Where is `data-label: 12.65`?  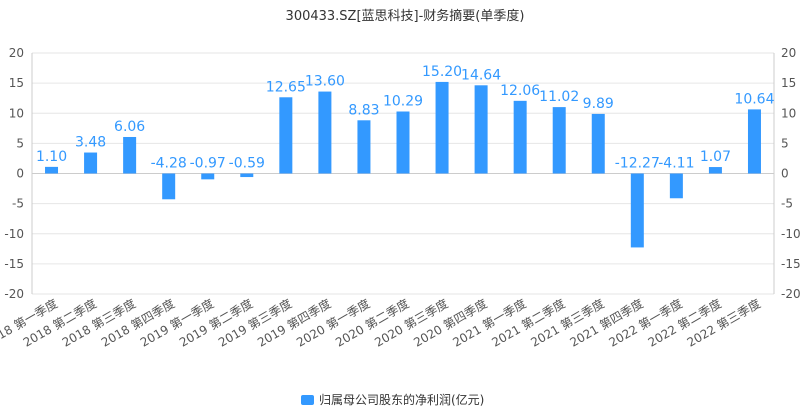 data-label: 12.65 is located at coordinates (286, 87).